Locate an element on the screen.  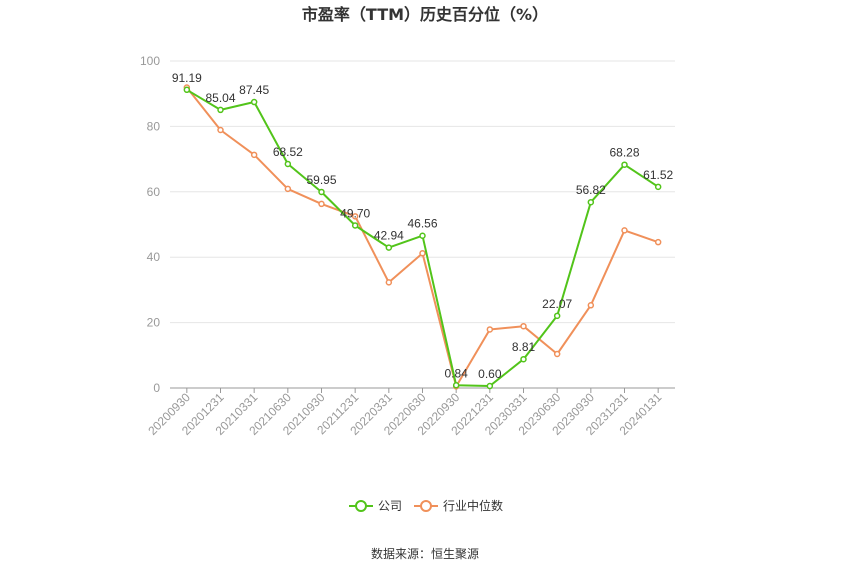
data-label: 49.70 is located at coordinates (355, 213).